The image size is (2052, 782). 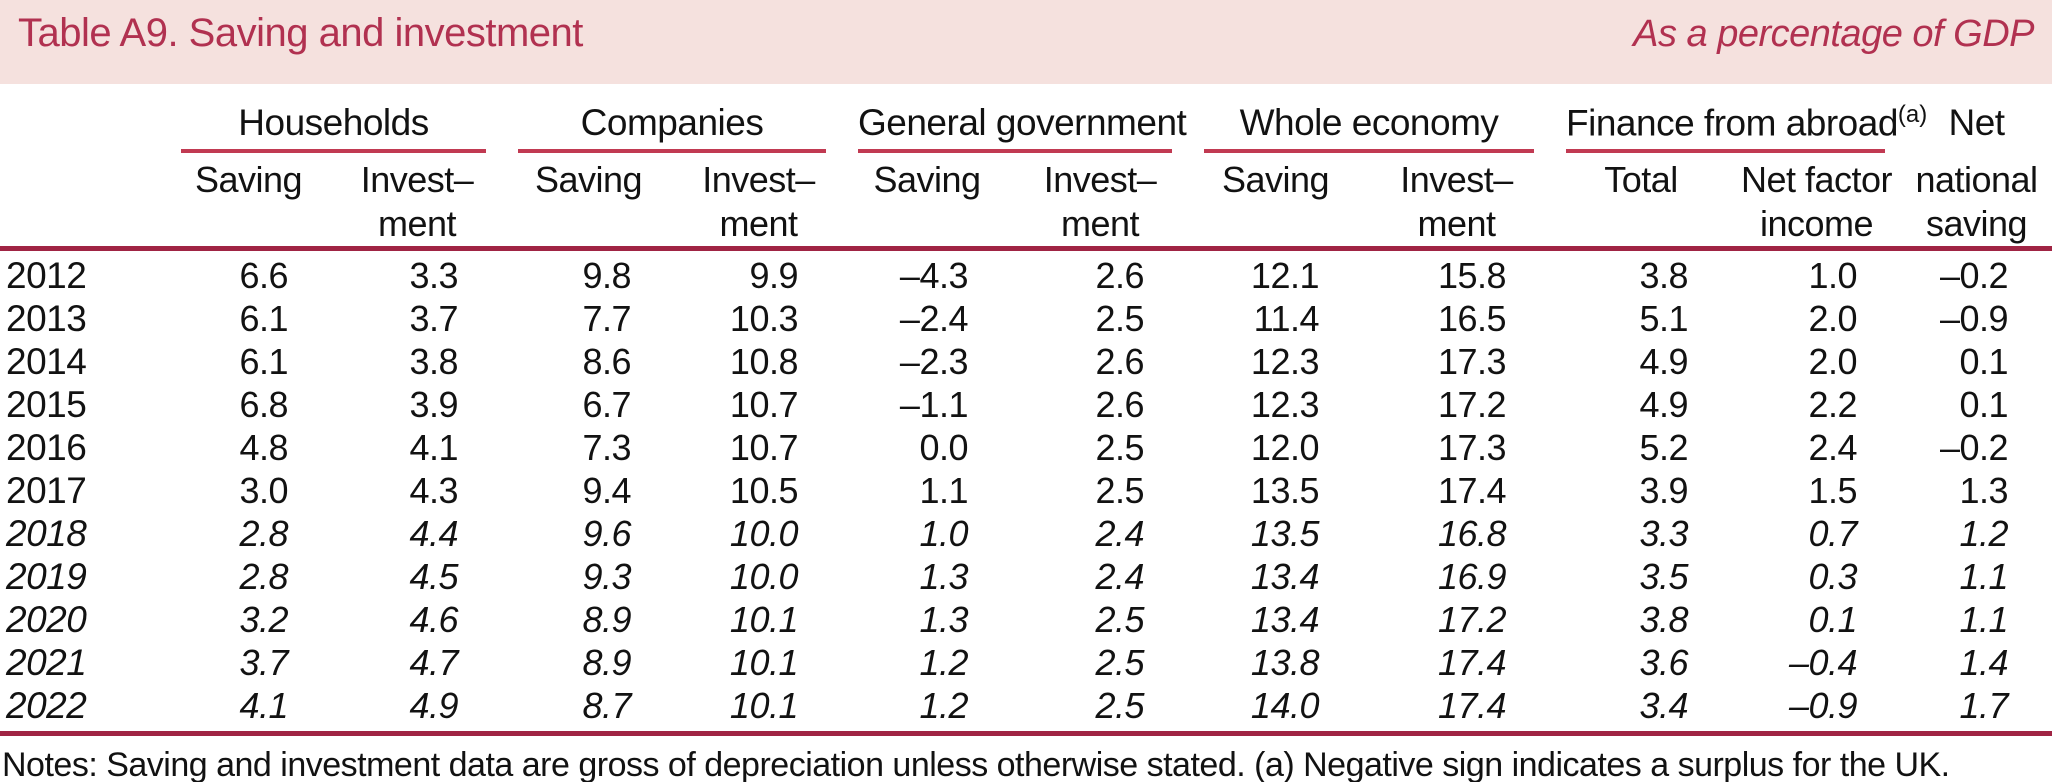 What do you see at coordinates (1285, 448) in the screenshot?
I see `value-cell: 12.0` at bounding box center [1285, 448].